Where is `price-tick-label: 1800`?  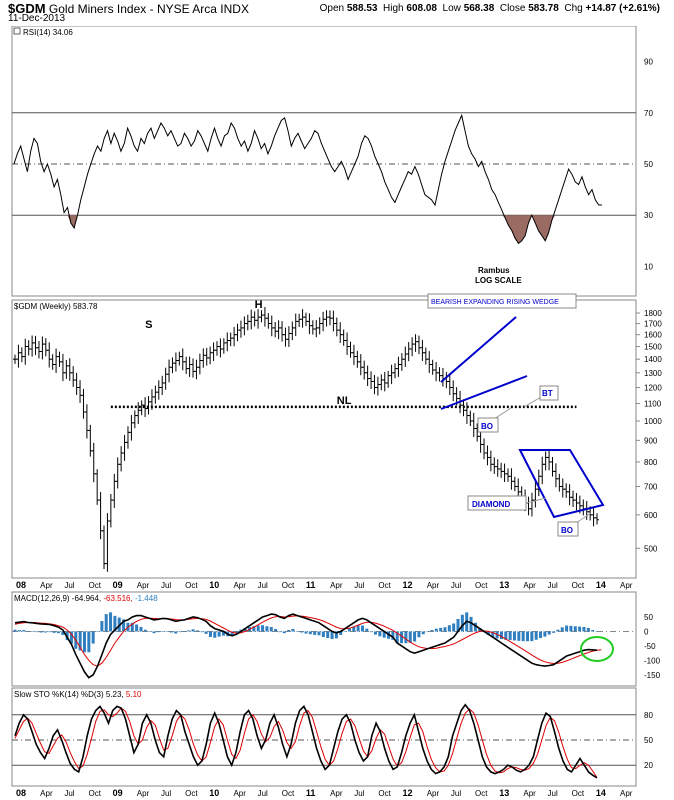 price-tick-label: 1800 is located at coordinates (653, 313).